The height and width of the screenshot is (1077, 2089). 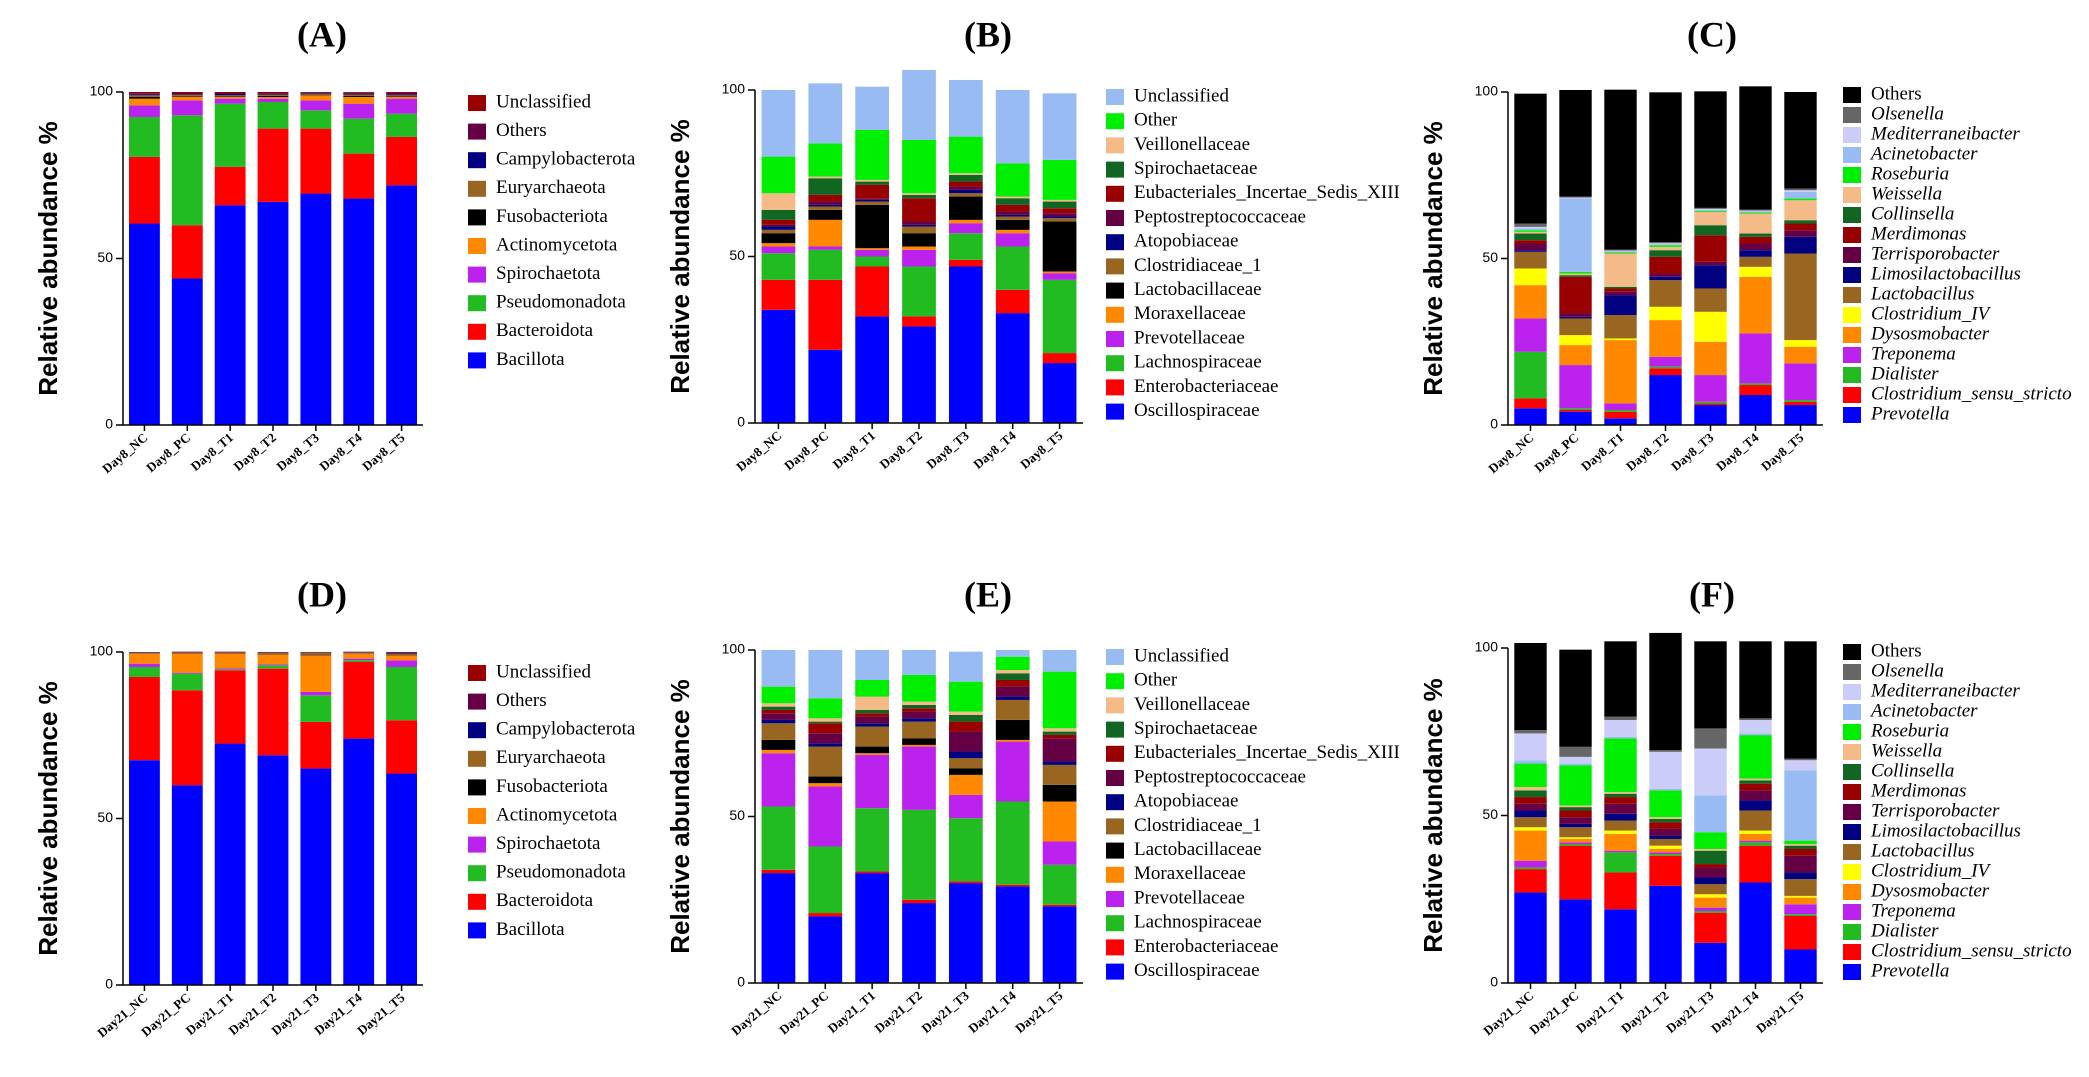 I want to click on panel-label: (F), so click(x=1712, y=594).